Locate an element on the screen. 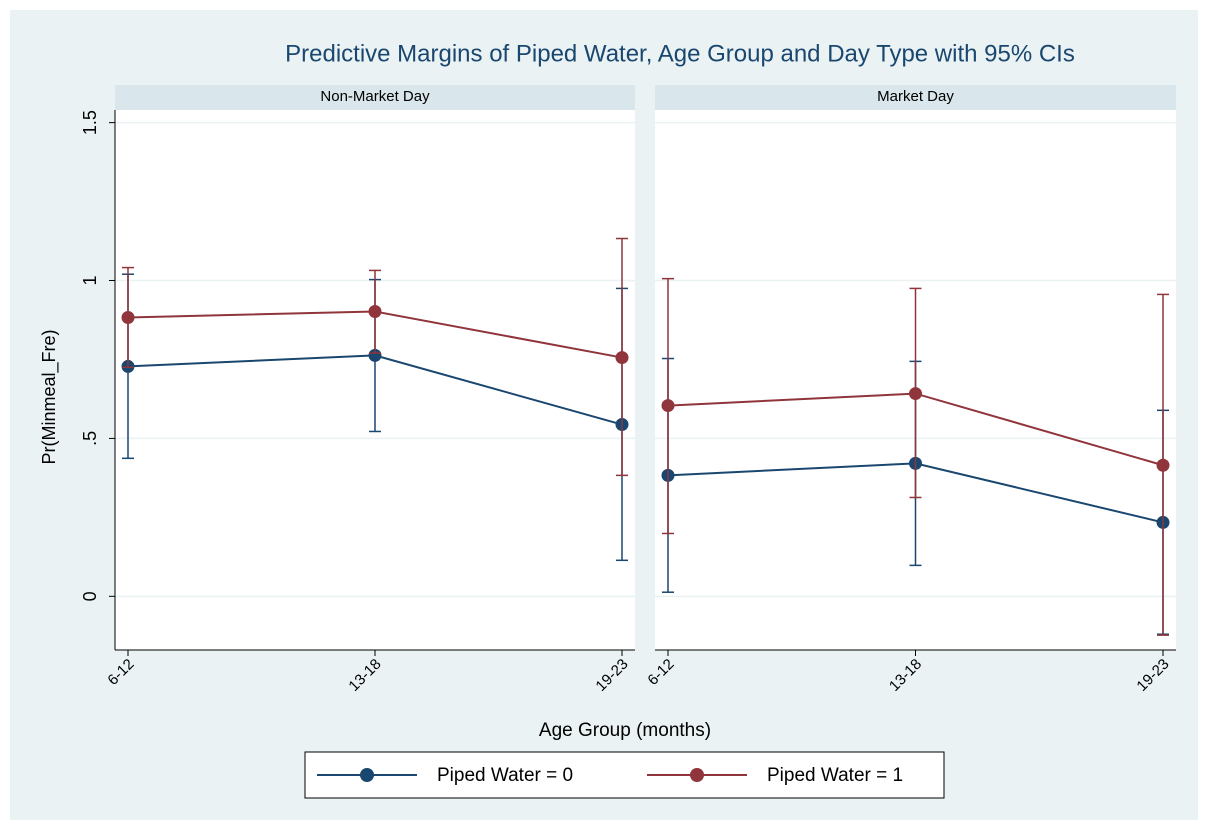  legend-label: Piped Water = 1 is located at coordinates (835, 775).